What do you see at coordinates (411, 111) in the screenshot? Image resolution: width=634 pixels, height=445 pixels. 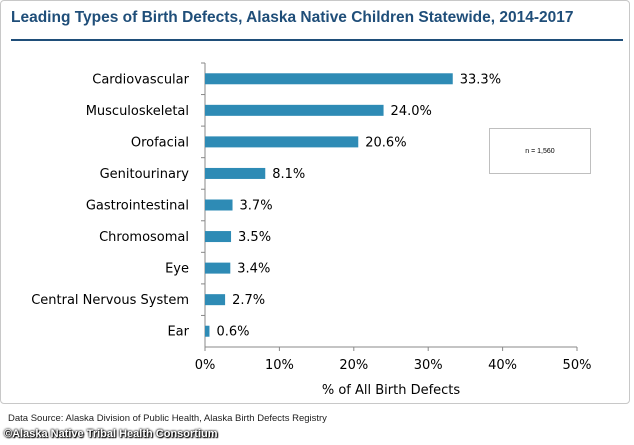 I see `value-label: 24.0%` at bounding box center [411, 111].